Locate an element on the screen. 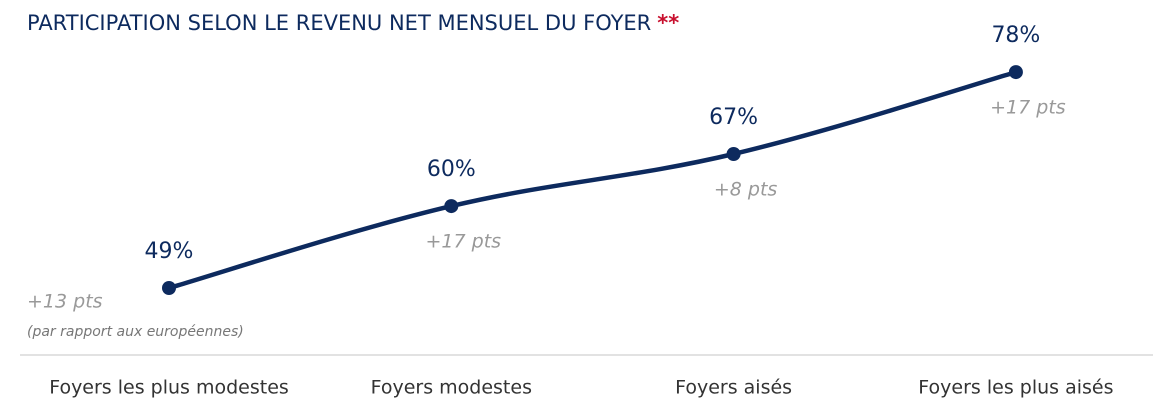  annotation: +8 pts is located at coordinates (746, 190).